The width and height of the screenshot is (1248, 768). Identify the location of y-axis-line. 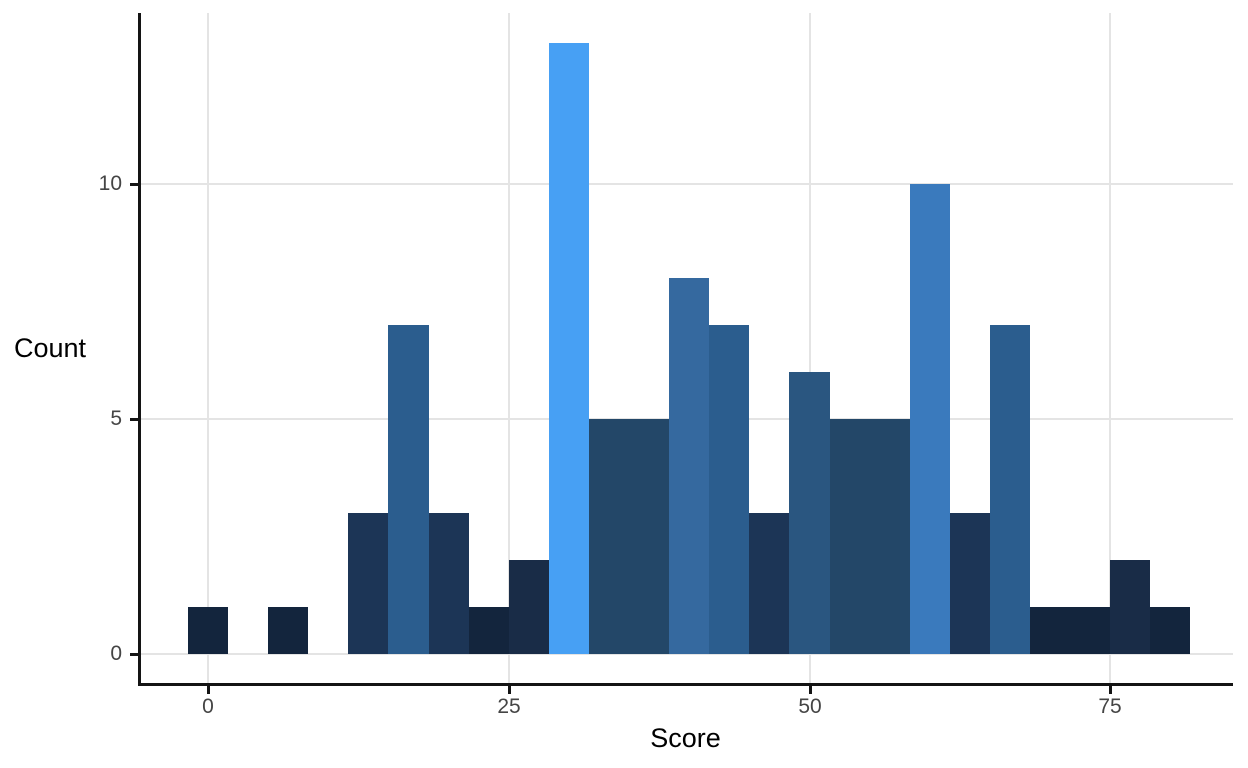
(139, 349).